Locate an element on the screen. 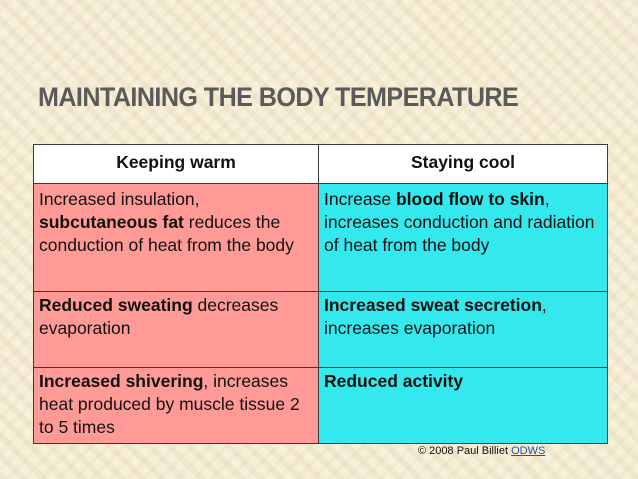 This screenshot has width=638, height=479. cell-warm-sweating: Reduced sweating decreases evaporation is located at coordinates (176, 329).